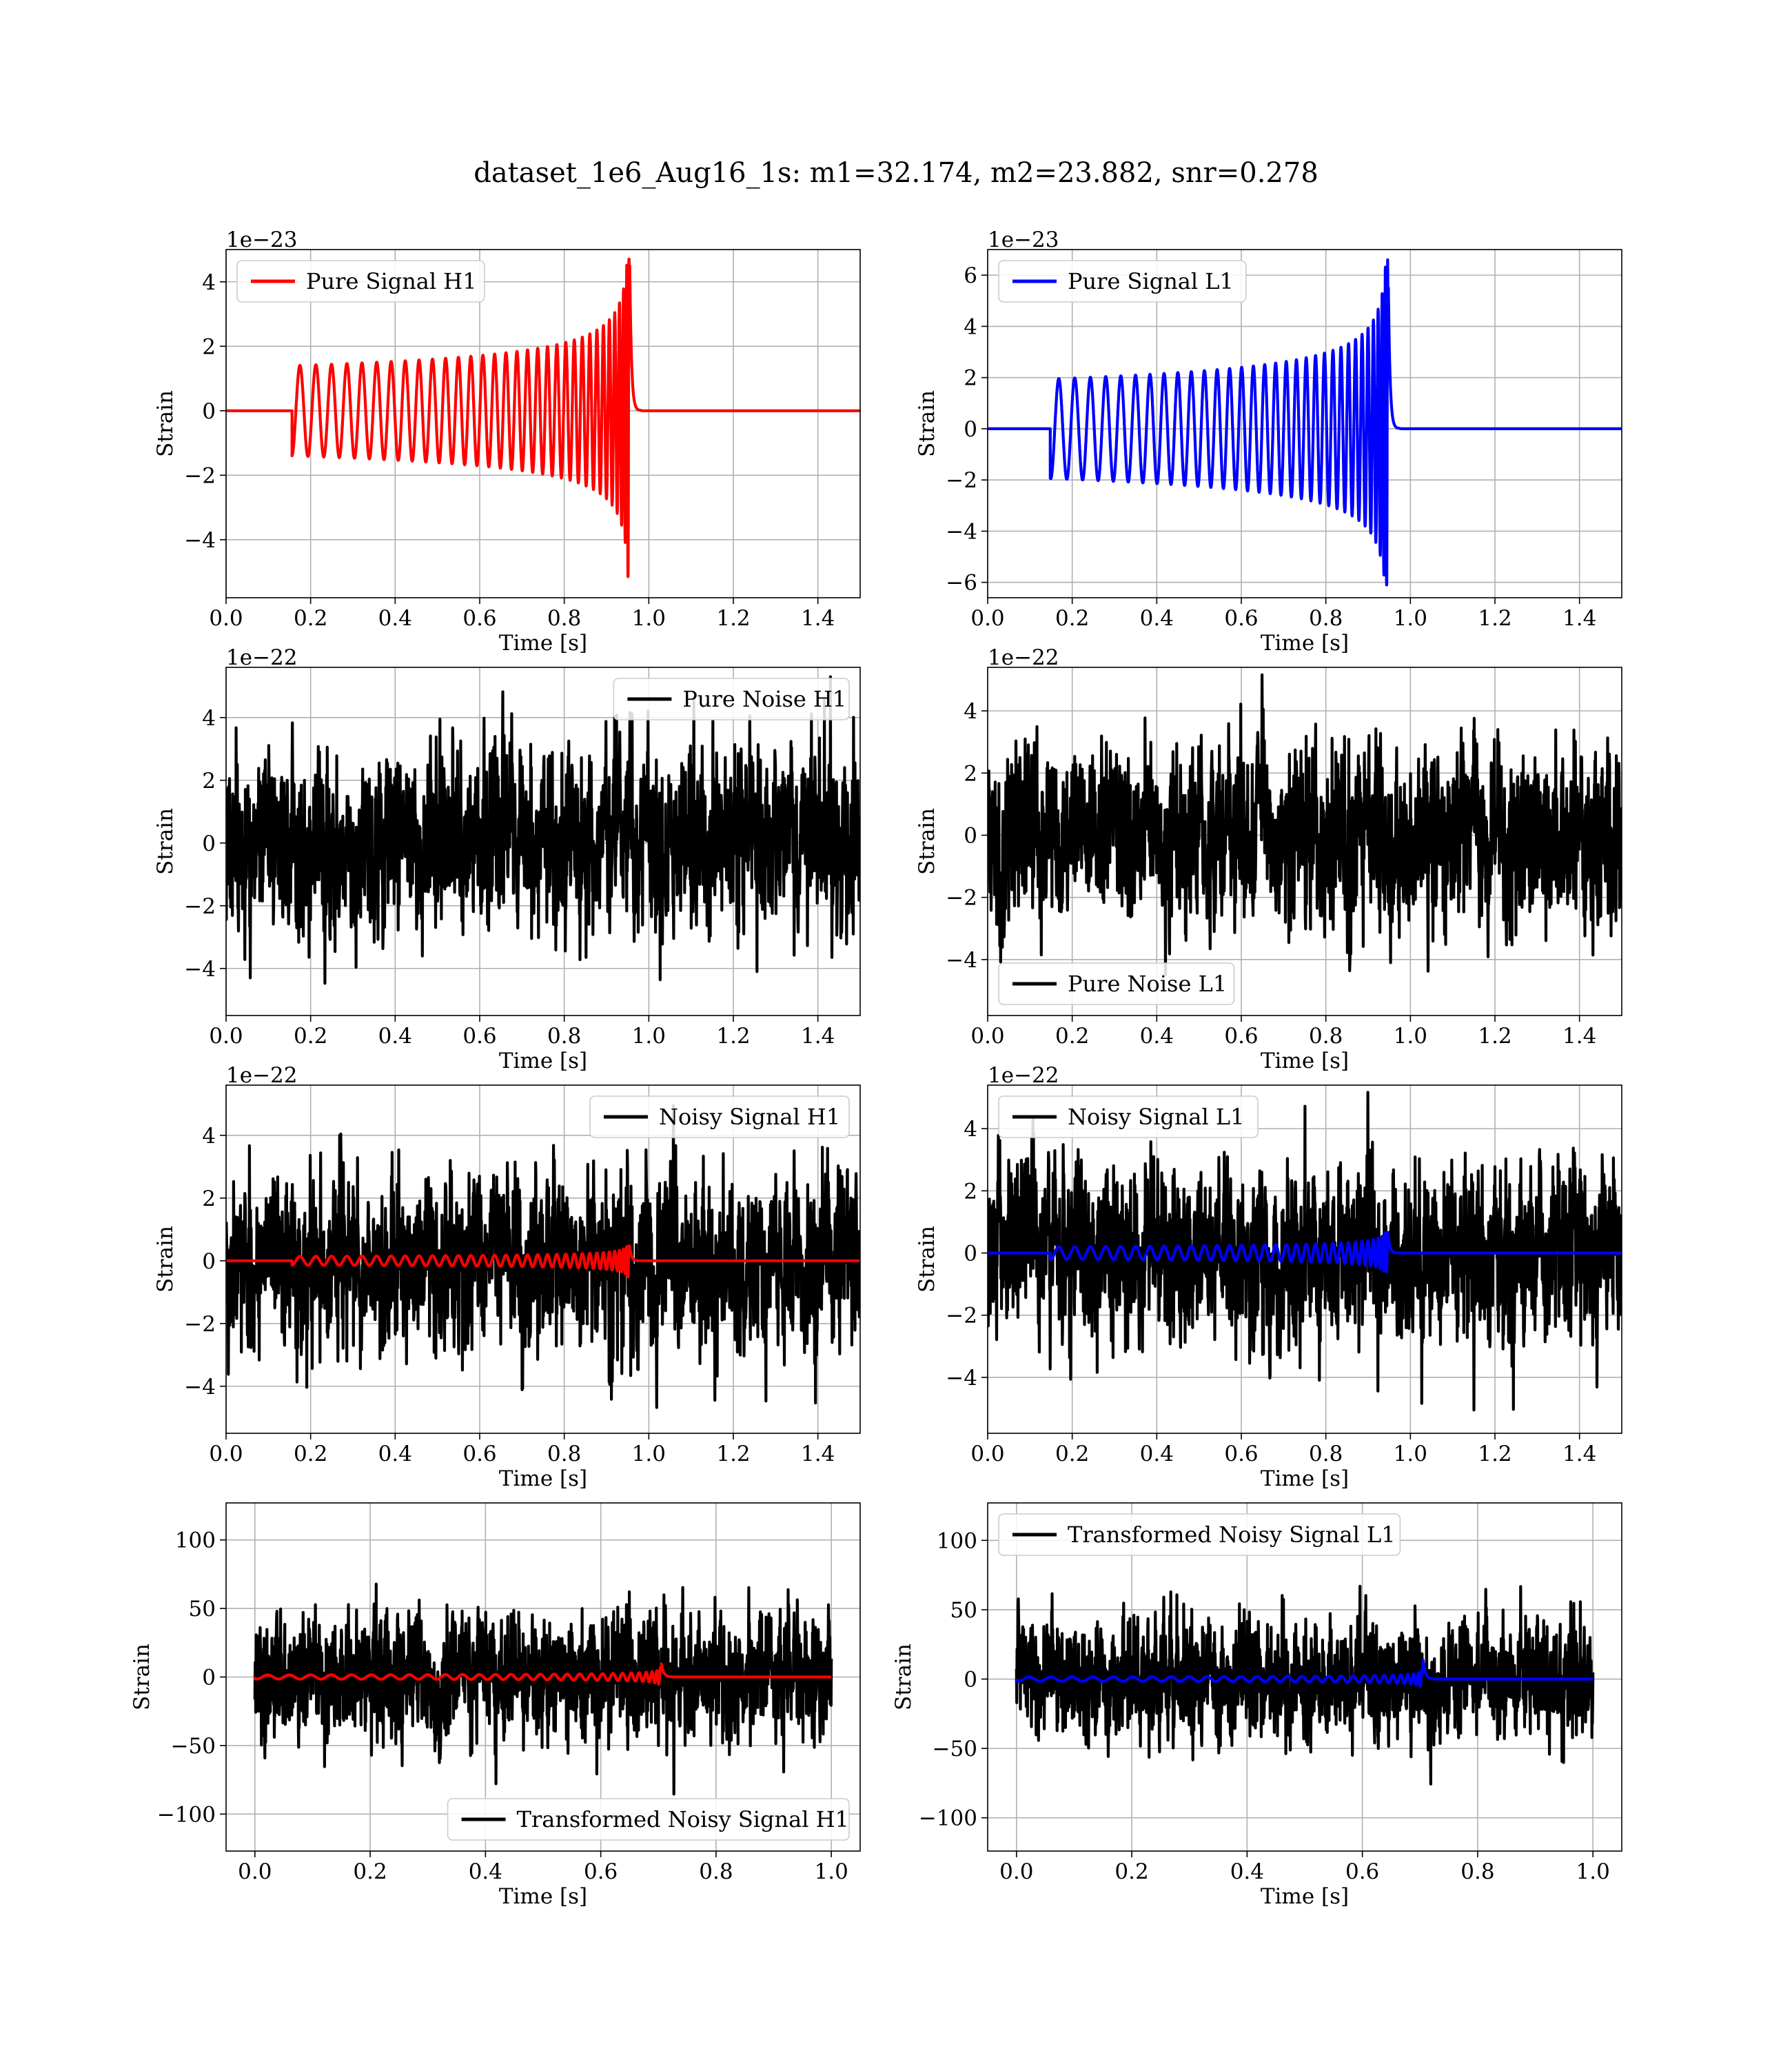 This screenshot has width=1792, height=2071. I want to click on noisy-signal-h1-overlay-line, so click(543, 1261).